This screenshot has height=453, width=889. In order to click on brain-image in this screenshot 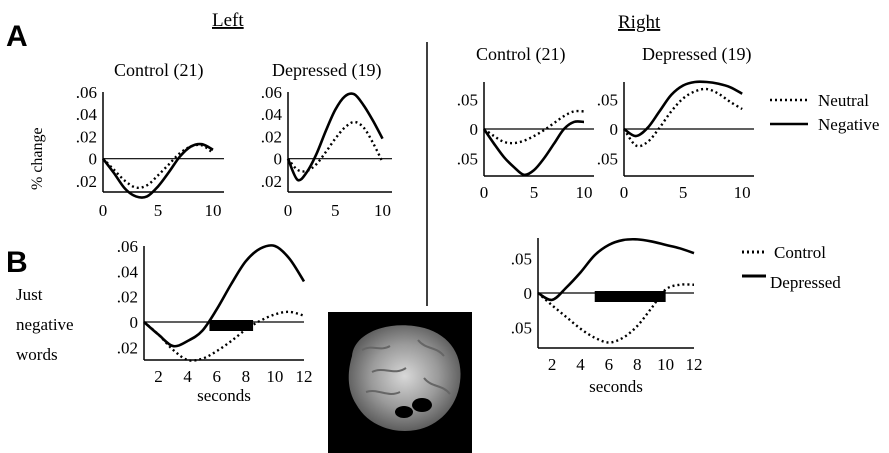, I will do `click(400, 382)`.